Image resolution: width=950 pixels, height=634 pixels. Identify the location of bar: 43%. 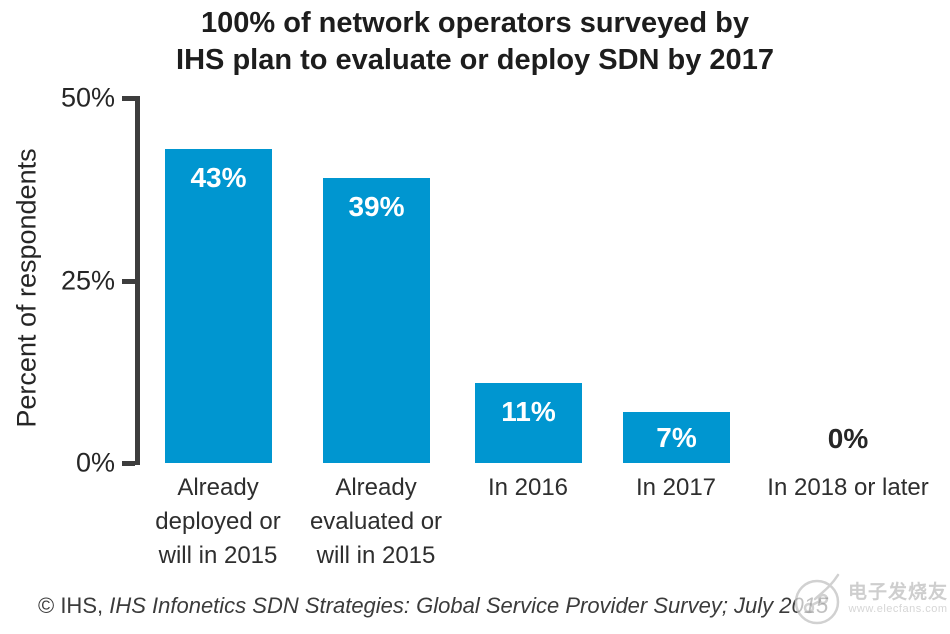
(218, 306).